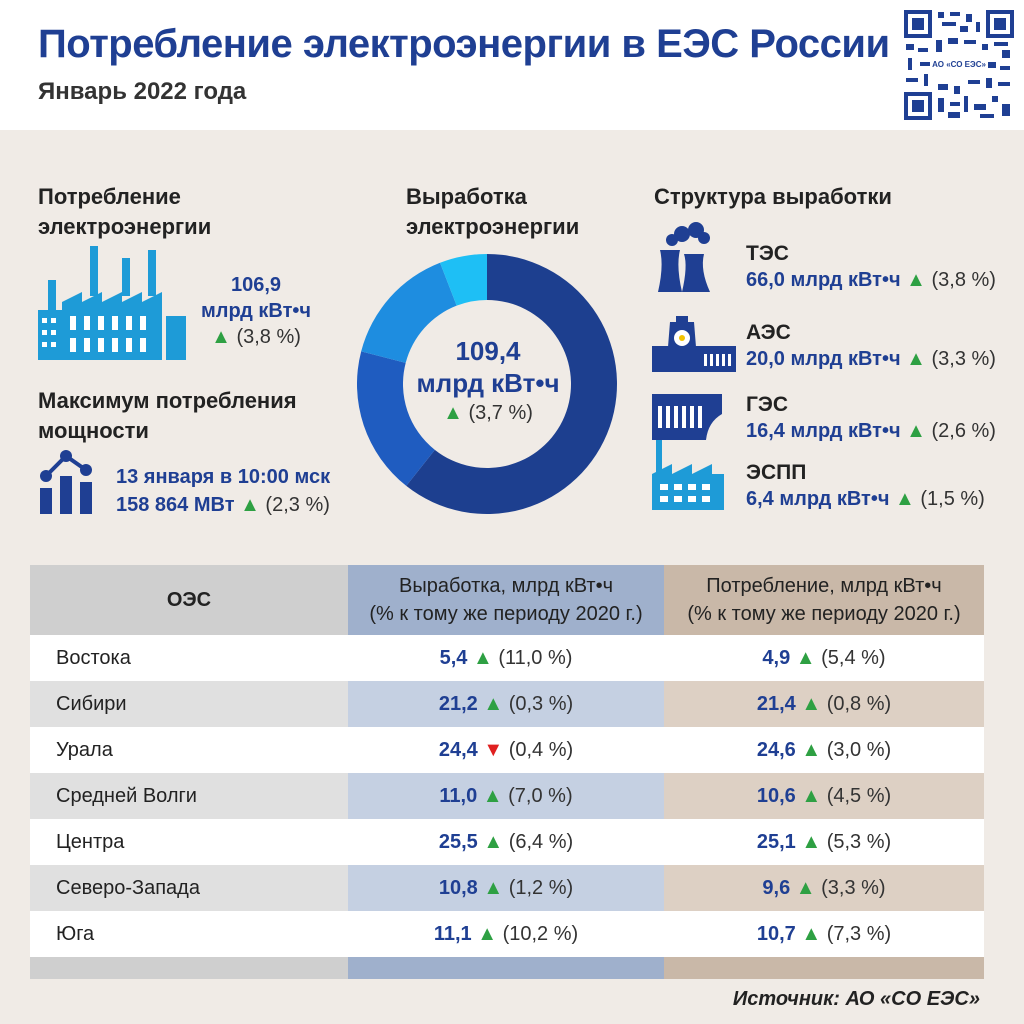  What do you see at coordinates (128, 887) in the screenshot?
I see `region-name: Северо-Запада` at bounding box center [128, 887].